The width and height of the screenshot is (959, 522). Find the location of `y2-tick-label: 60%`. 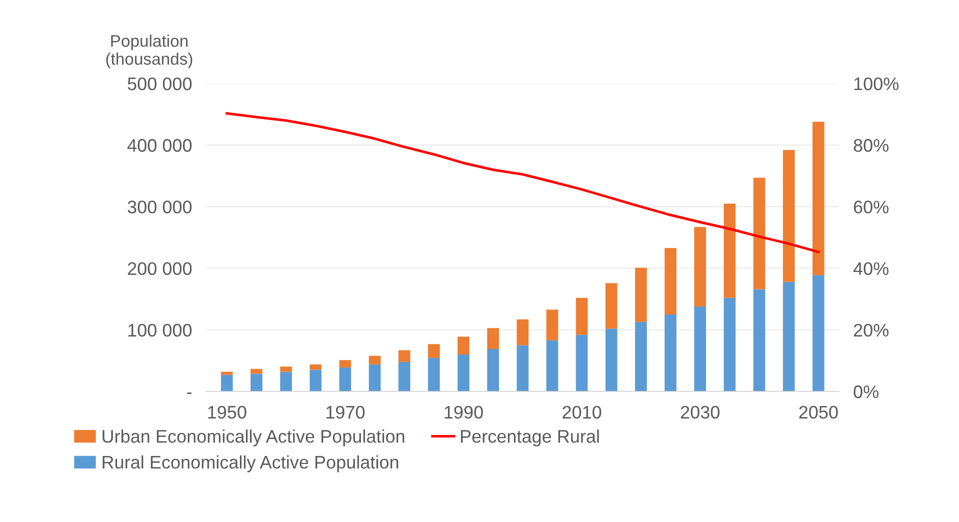

y2-tick-label: 60% is located at coordinates (871, 207).